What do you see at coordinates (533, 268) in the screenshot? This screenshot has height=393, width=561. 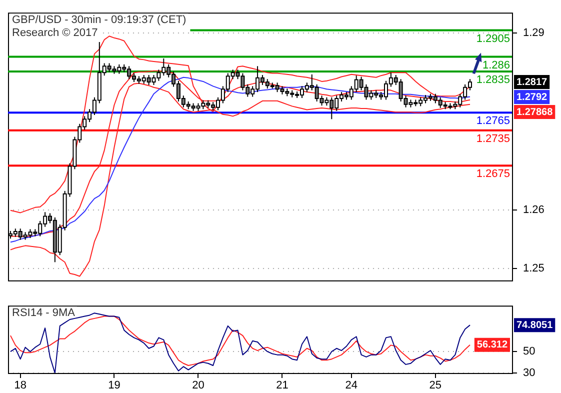 I see `y-tick-label: 1.25` at bounding box center [533, 268].